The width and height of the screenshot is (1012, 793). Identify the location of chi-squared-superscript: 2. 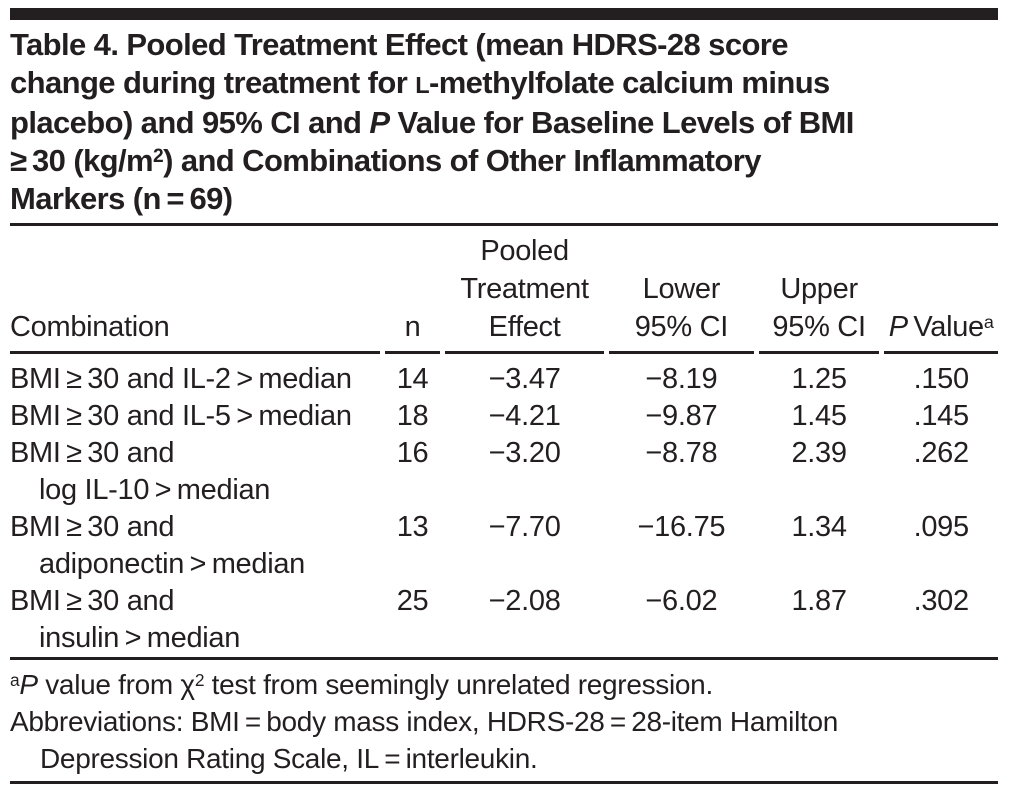
(199, 680).